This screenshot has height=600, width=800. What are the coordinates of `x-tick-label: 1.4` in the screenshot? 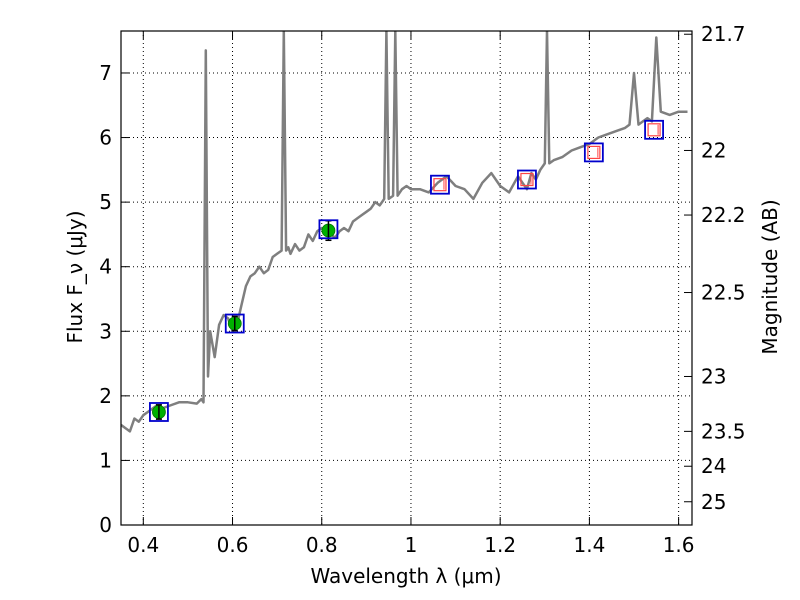 It's located at (589, 545).